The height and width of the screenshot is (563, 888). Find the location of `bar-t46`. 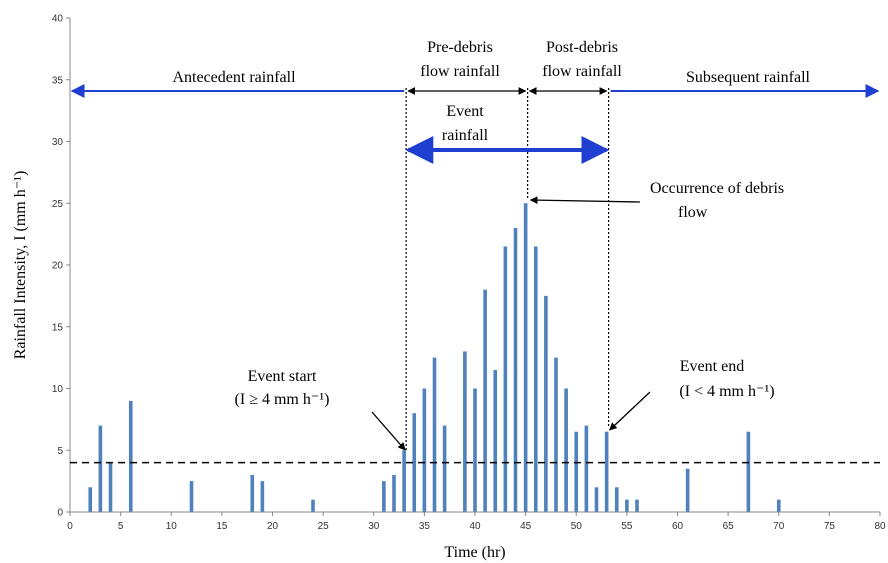

bar-t46 is located at coordinates (535, 379).